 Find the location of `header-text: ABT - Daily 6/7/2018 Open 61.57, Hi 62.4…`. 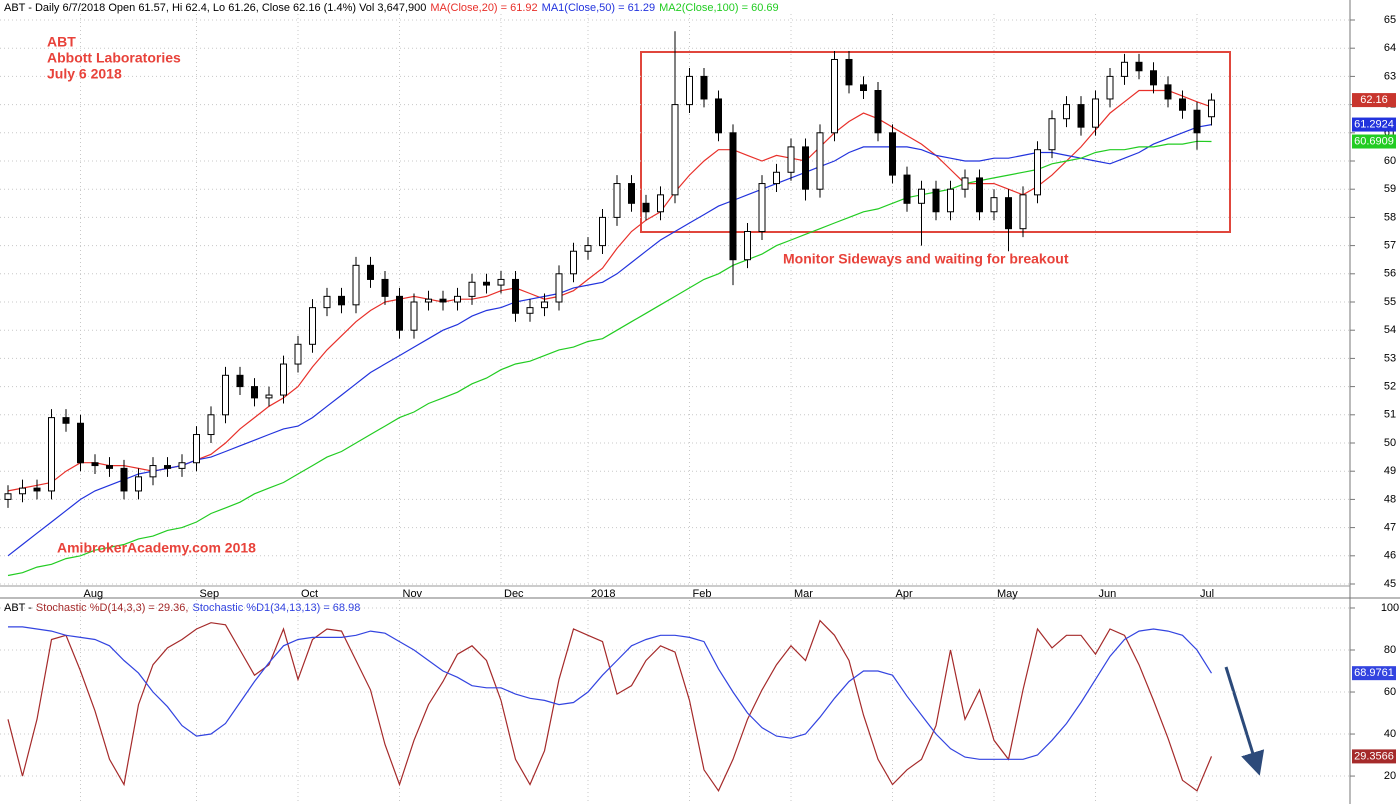

header-text: ABT - Daily 6/7/2018 Open 61.57, Hi 62.4… is located at coordinates (215, 8).